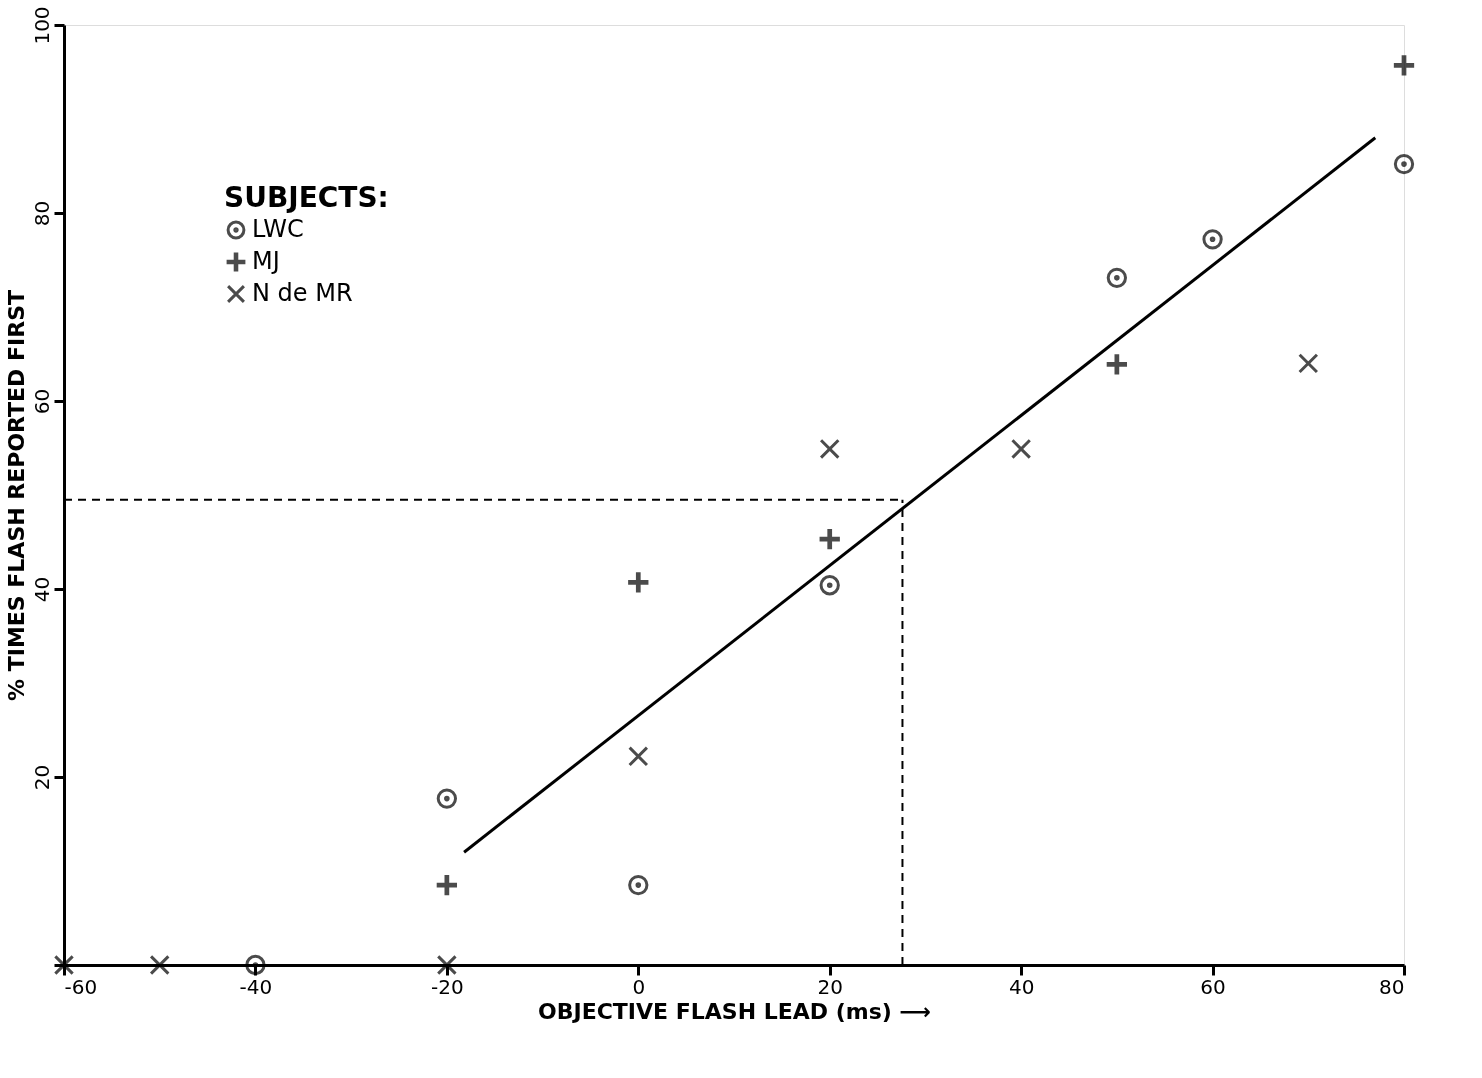 The width and height of the screenshot is (1482, 1078). Describe the element at coordinates (302, 293) in the screenshot. I see `legend-label: N de MR` at that location.